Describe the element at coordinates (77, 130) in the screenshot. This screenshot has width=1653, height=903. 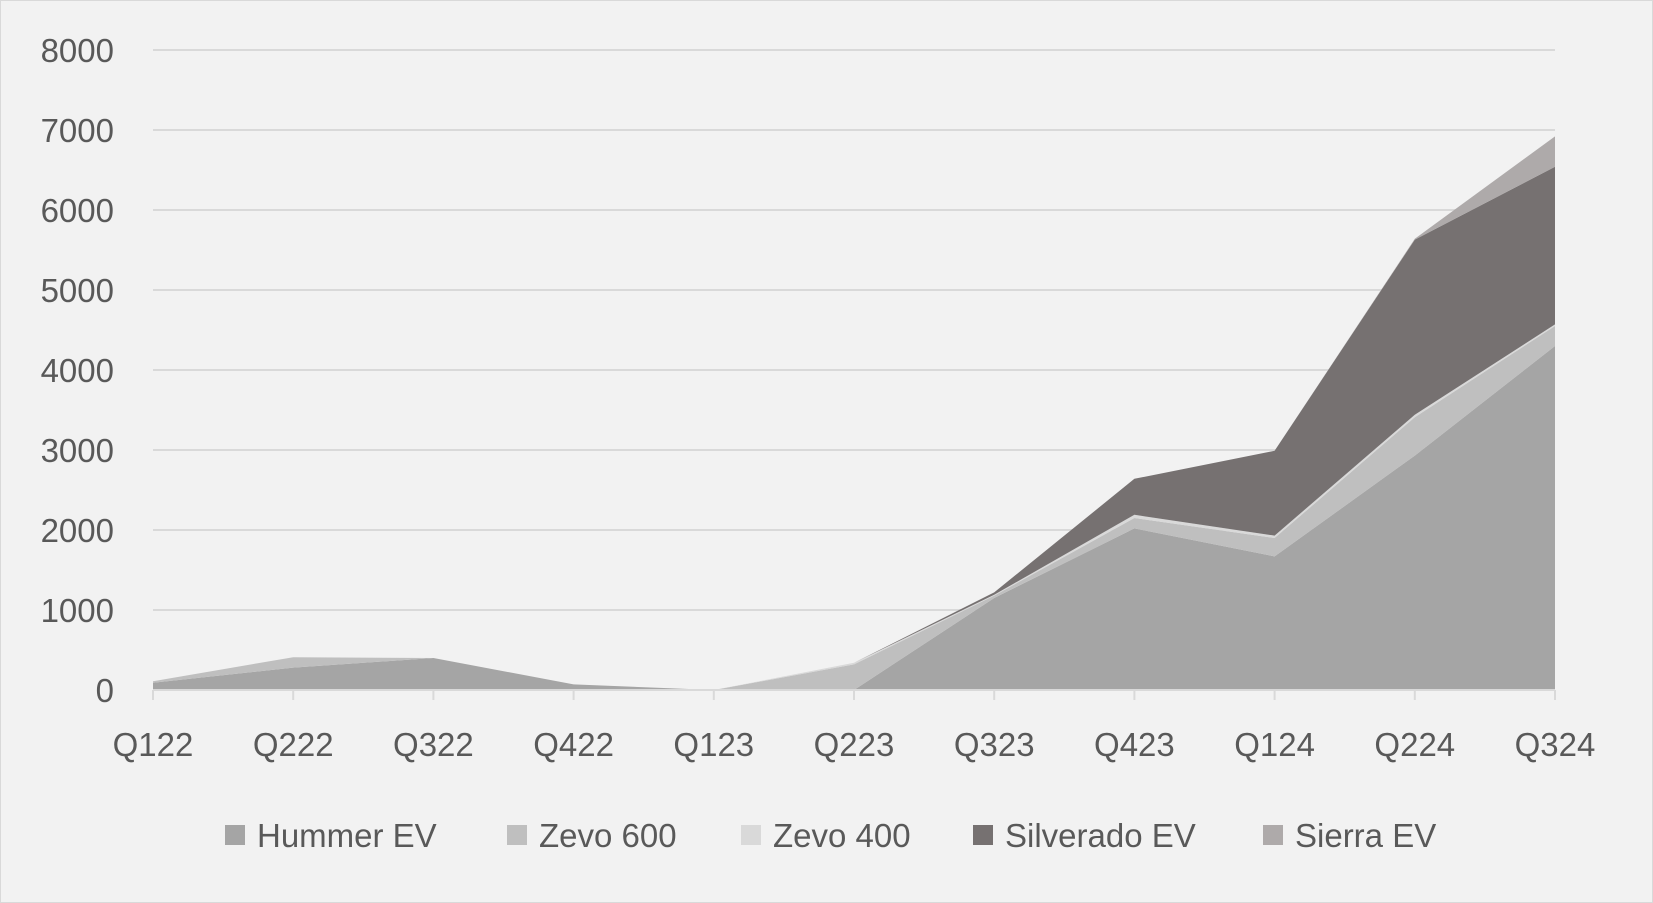
I see `y-tick-label: 7000` at that location.